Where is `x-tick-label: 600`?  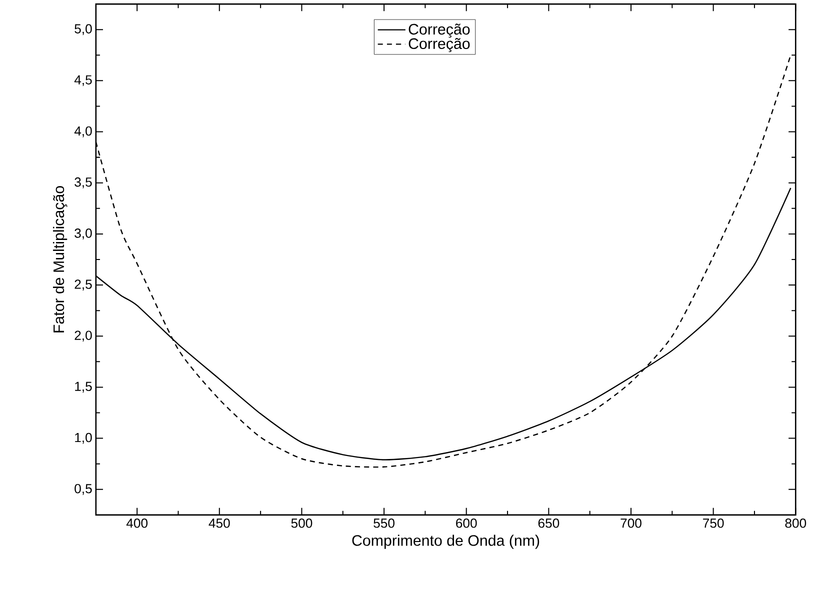
x-tick-label: 600 is located at coordinates (466, 523).